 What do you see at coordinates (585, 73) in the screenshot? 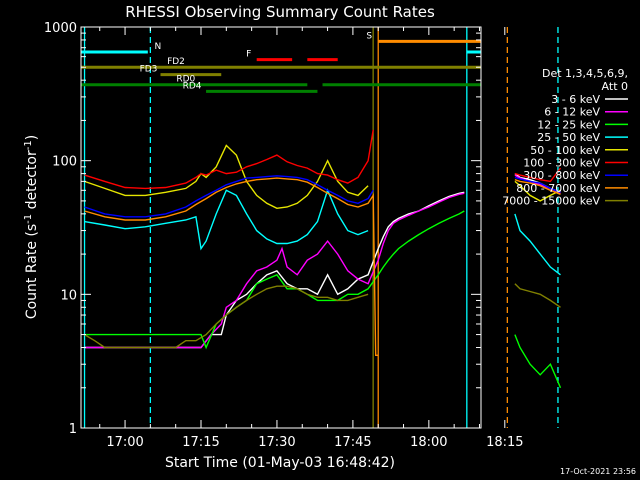
I see `legend-header-0: Det 1,3,4,5,6,9,` at bounding box center [585, 73].